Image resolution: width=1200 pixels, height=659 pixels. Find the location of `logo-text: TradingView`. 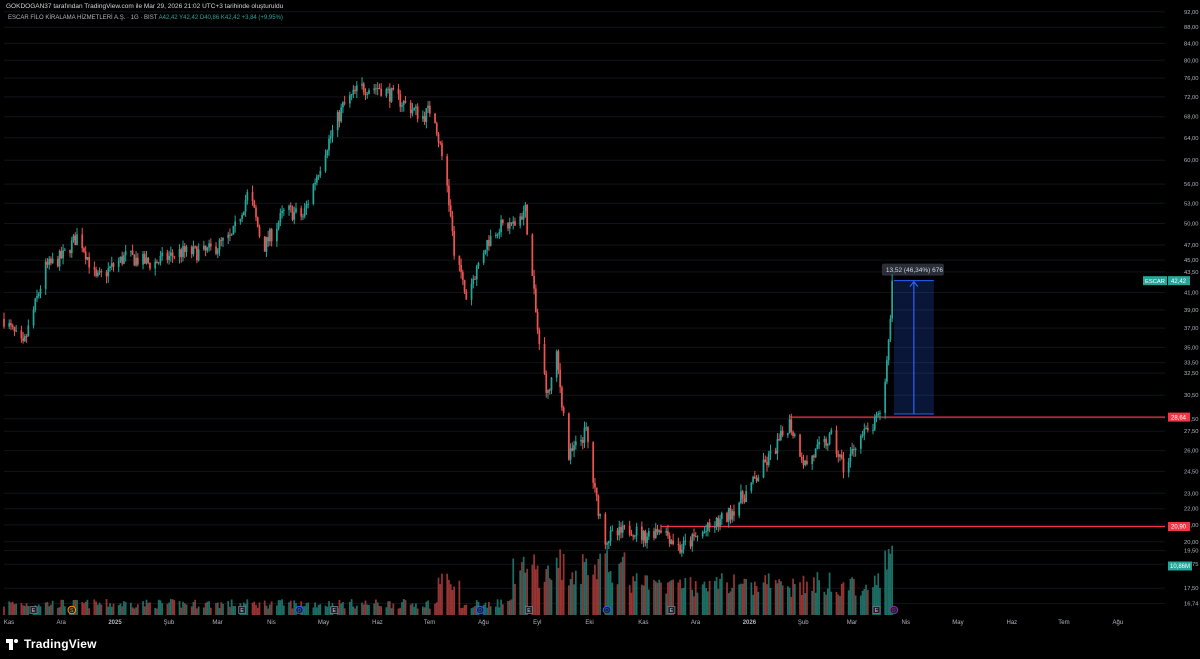

logo-text: TradingView is located at coordinates (60, 644).